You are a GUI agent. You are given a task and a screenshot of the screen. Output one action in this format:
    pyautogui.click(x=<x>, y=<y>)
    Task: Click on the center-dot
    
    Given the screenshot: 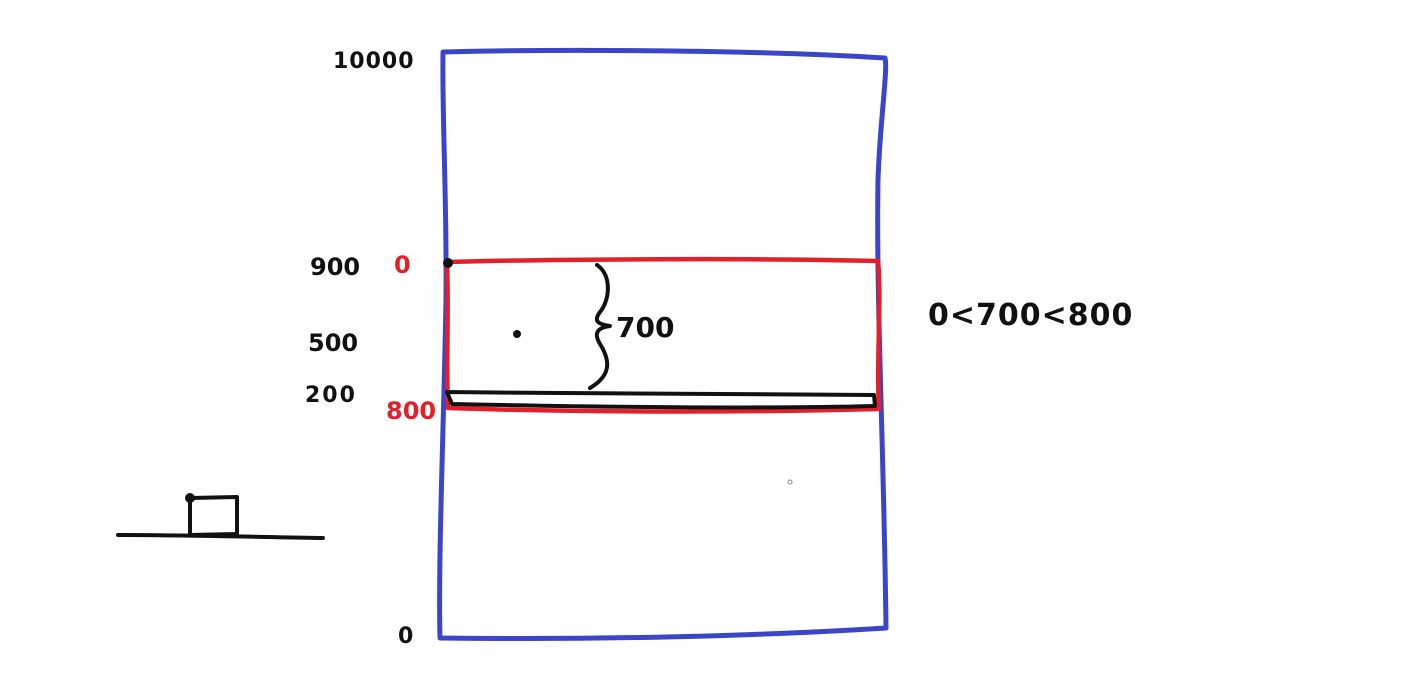 What is the action you would take?
    pyautogui.click(x=517, y=334)
    